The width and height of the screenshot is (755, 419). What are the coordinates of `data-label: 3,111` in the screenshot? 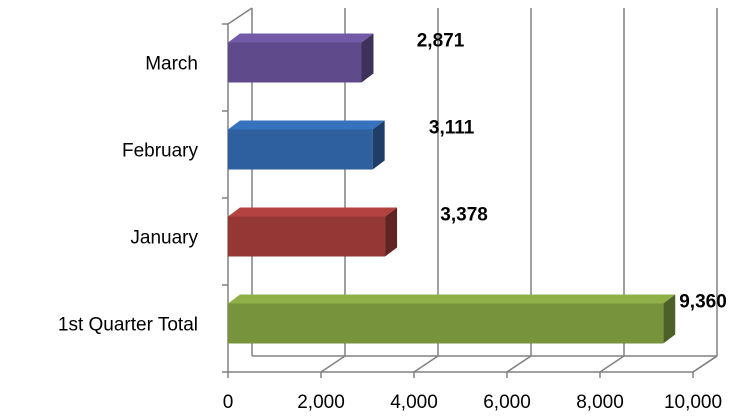 It's located at (452, 128).